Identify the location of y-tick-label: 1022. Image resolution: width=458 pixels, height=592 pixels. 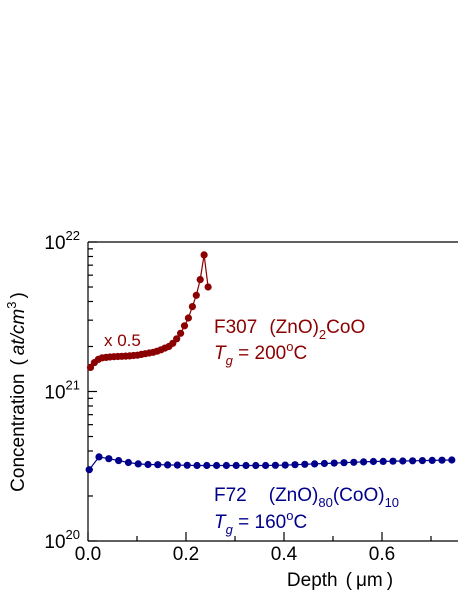
(62, 241).